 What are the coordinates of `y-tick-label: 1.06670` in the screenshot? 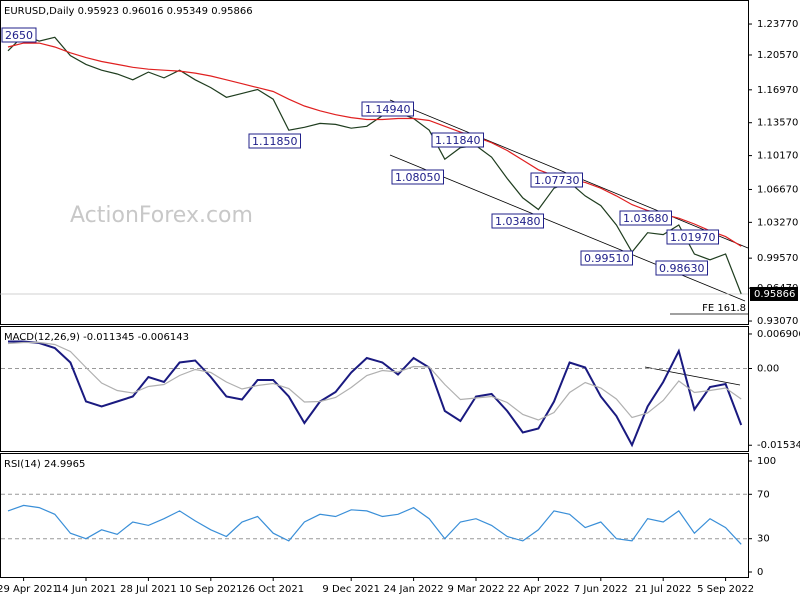 It's located at (777, 189).